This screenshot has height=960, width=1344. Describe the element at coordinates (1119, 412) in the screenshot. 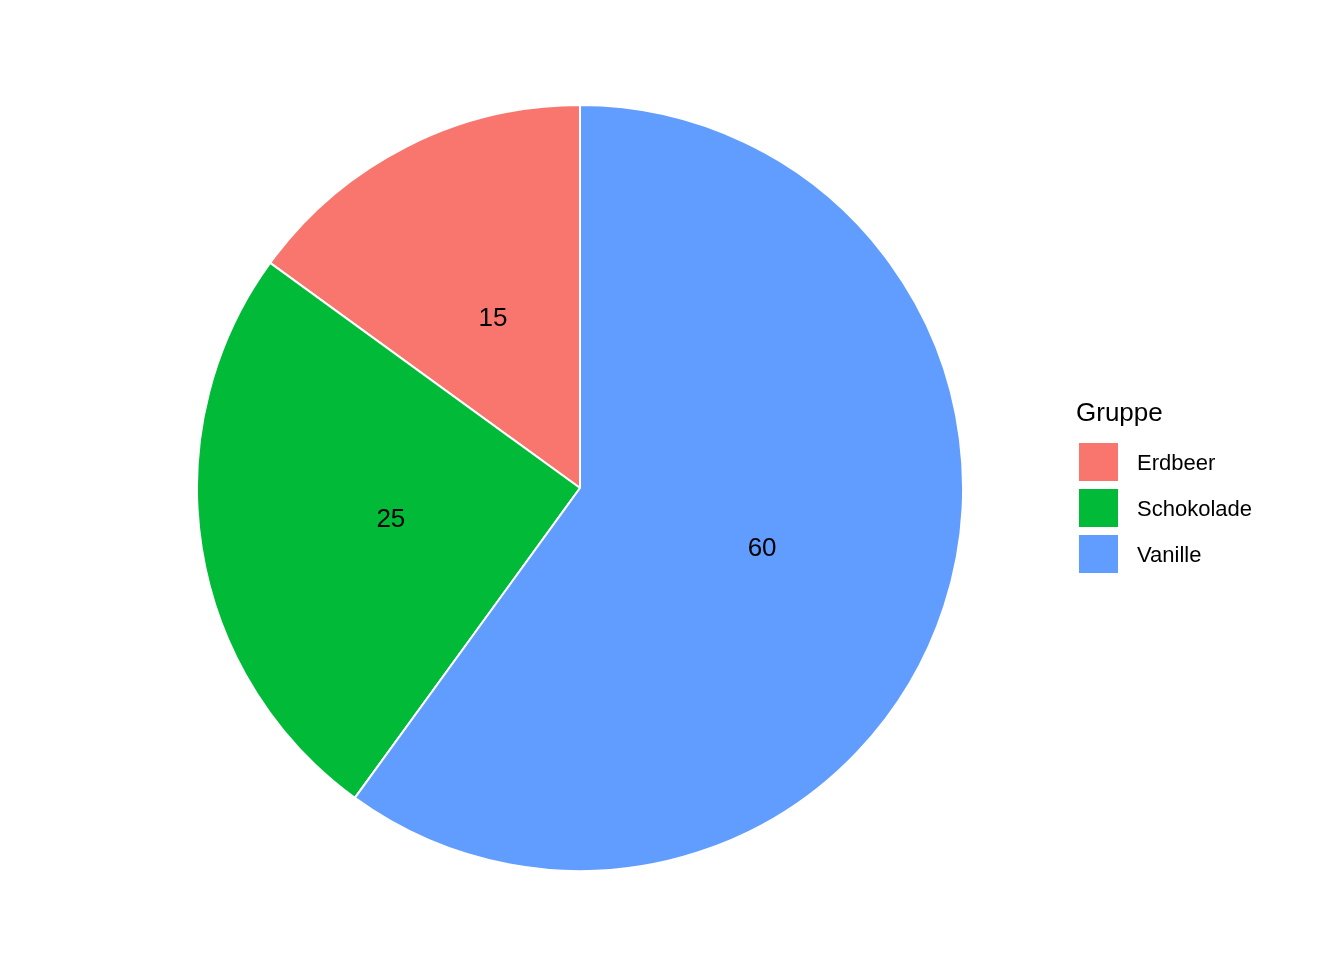

I see `legend-title: Gruppe` at that location.